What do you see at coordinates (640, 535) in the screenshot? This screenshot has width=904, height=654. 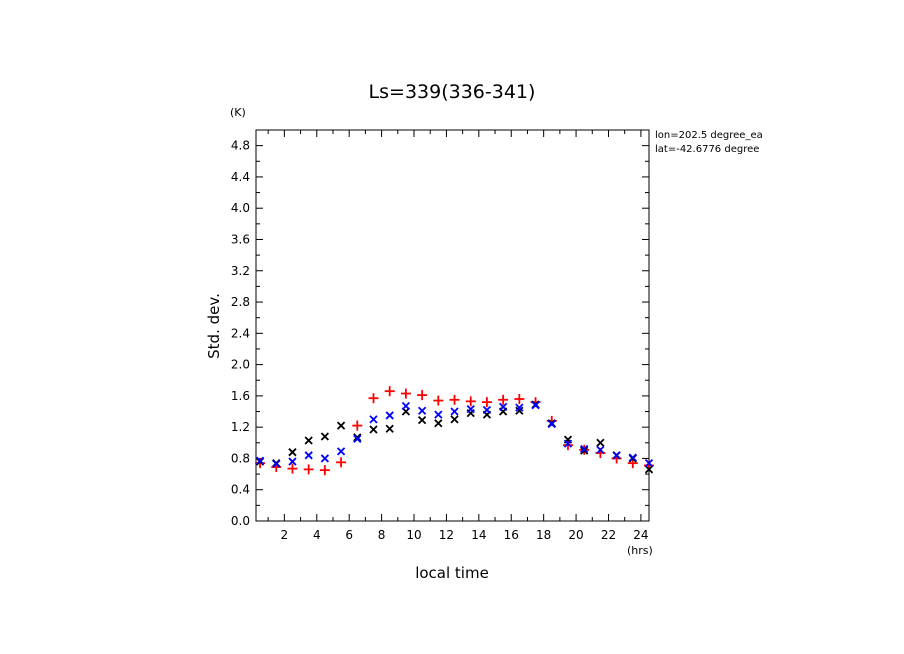 I see `x-tick-label: 24` at bounding box center [640, 535].